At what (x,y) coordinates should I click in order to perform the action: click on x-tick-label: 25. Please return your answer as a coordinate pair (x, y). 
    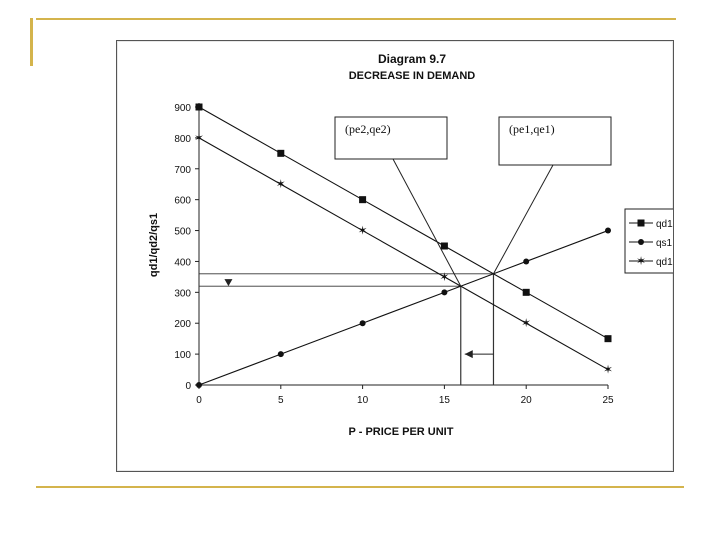
    Looking at the image, I should click on (608, 400).